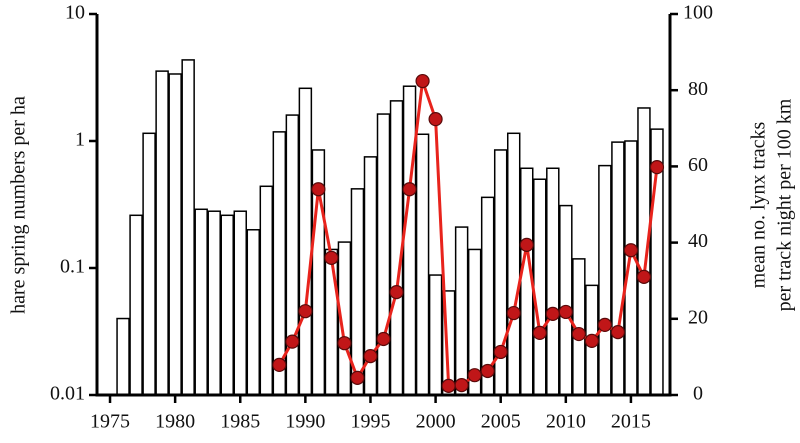  Describe the element at coordinates (698, 89) in the screenshot. I see `y2-tick-label: 80` at that location.